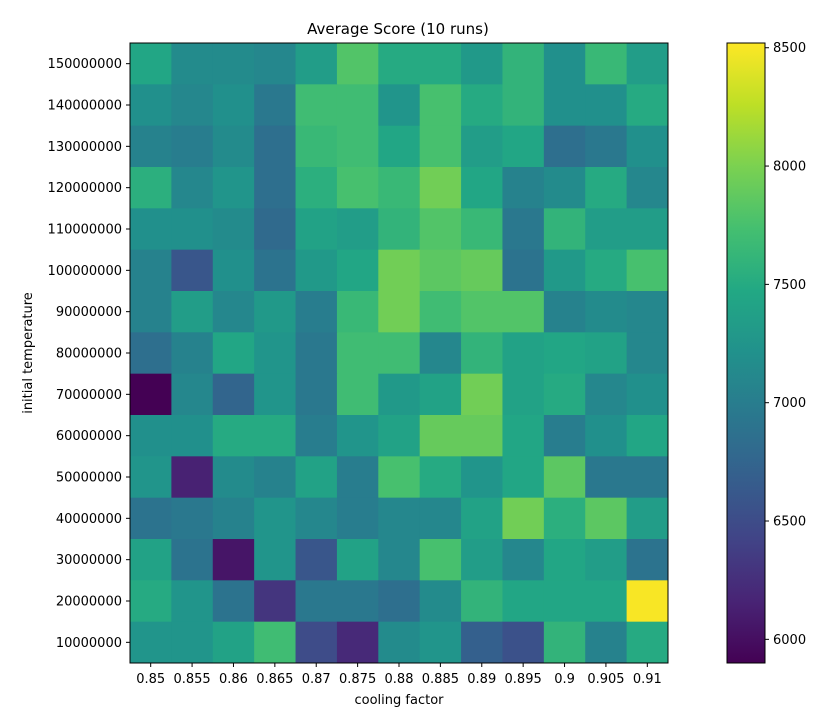 The width and height of the screenshot is (814, 721). What do you see at coordinates (89, 519) in the screenshot?
I see `y-tick-label: 40000000` at bounding box center [89, 519].